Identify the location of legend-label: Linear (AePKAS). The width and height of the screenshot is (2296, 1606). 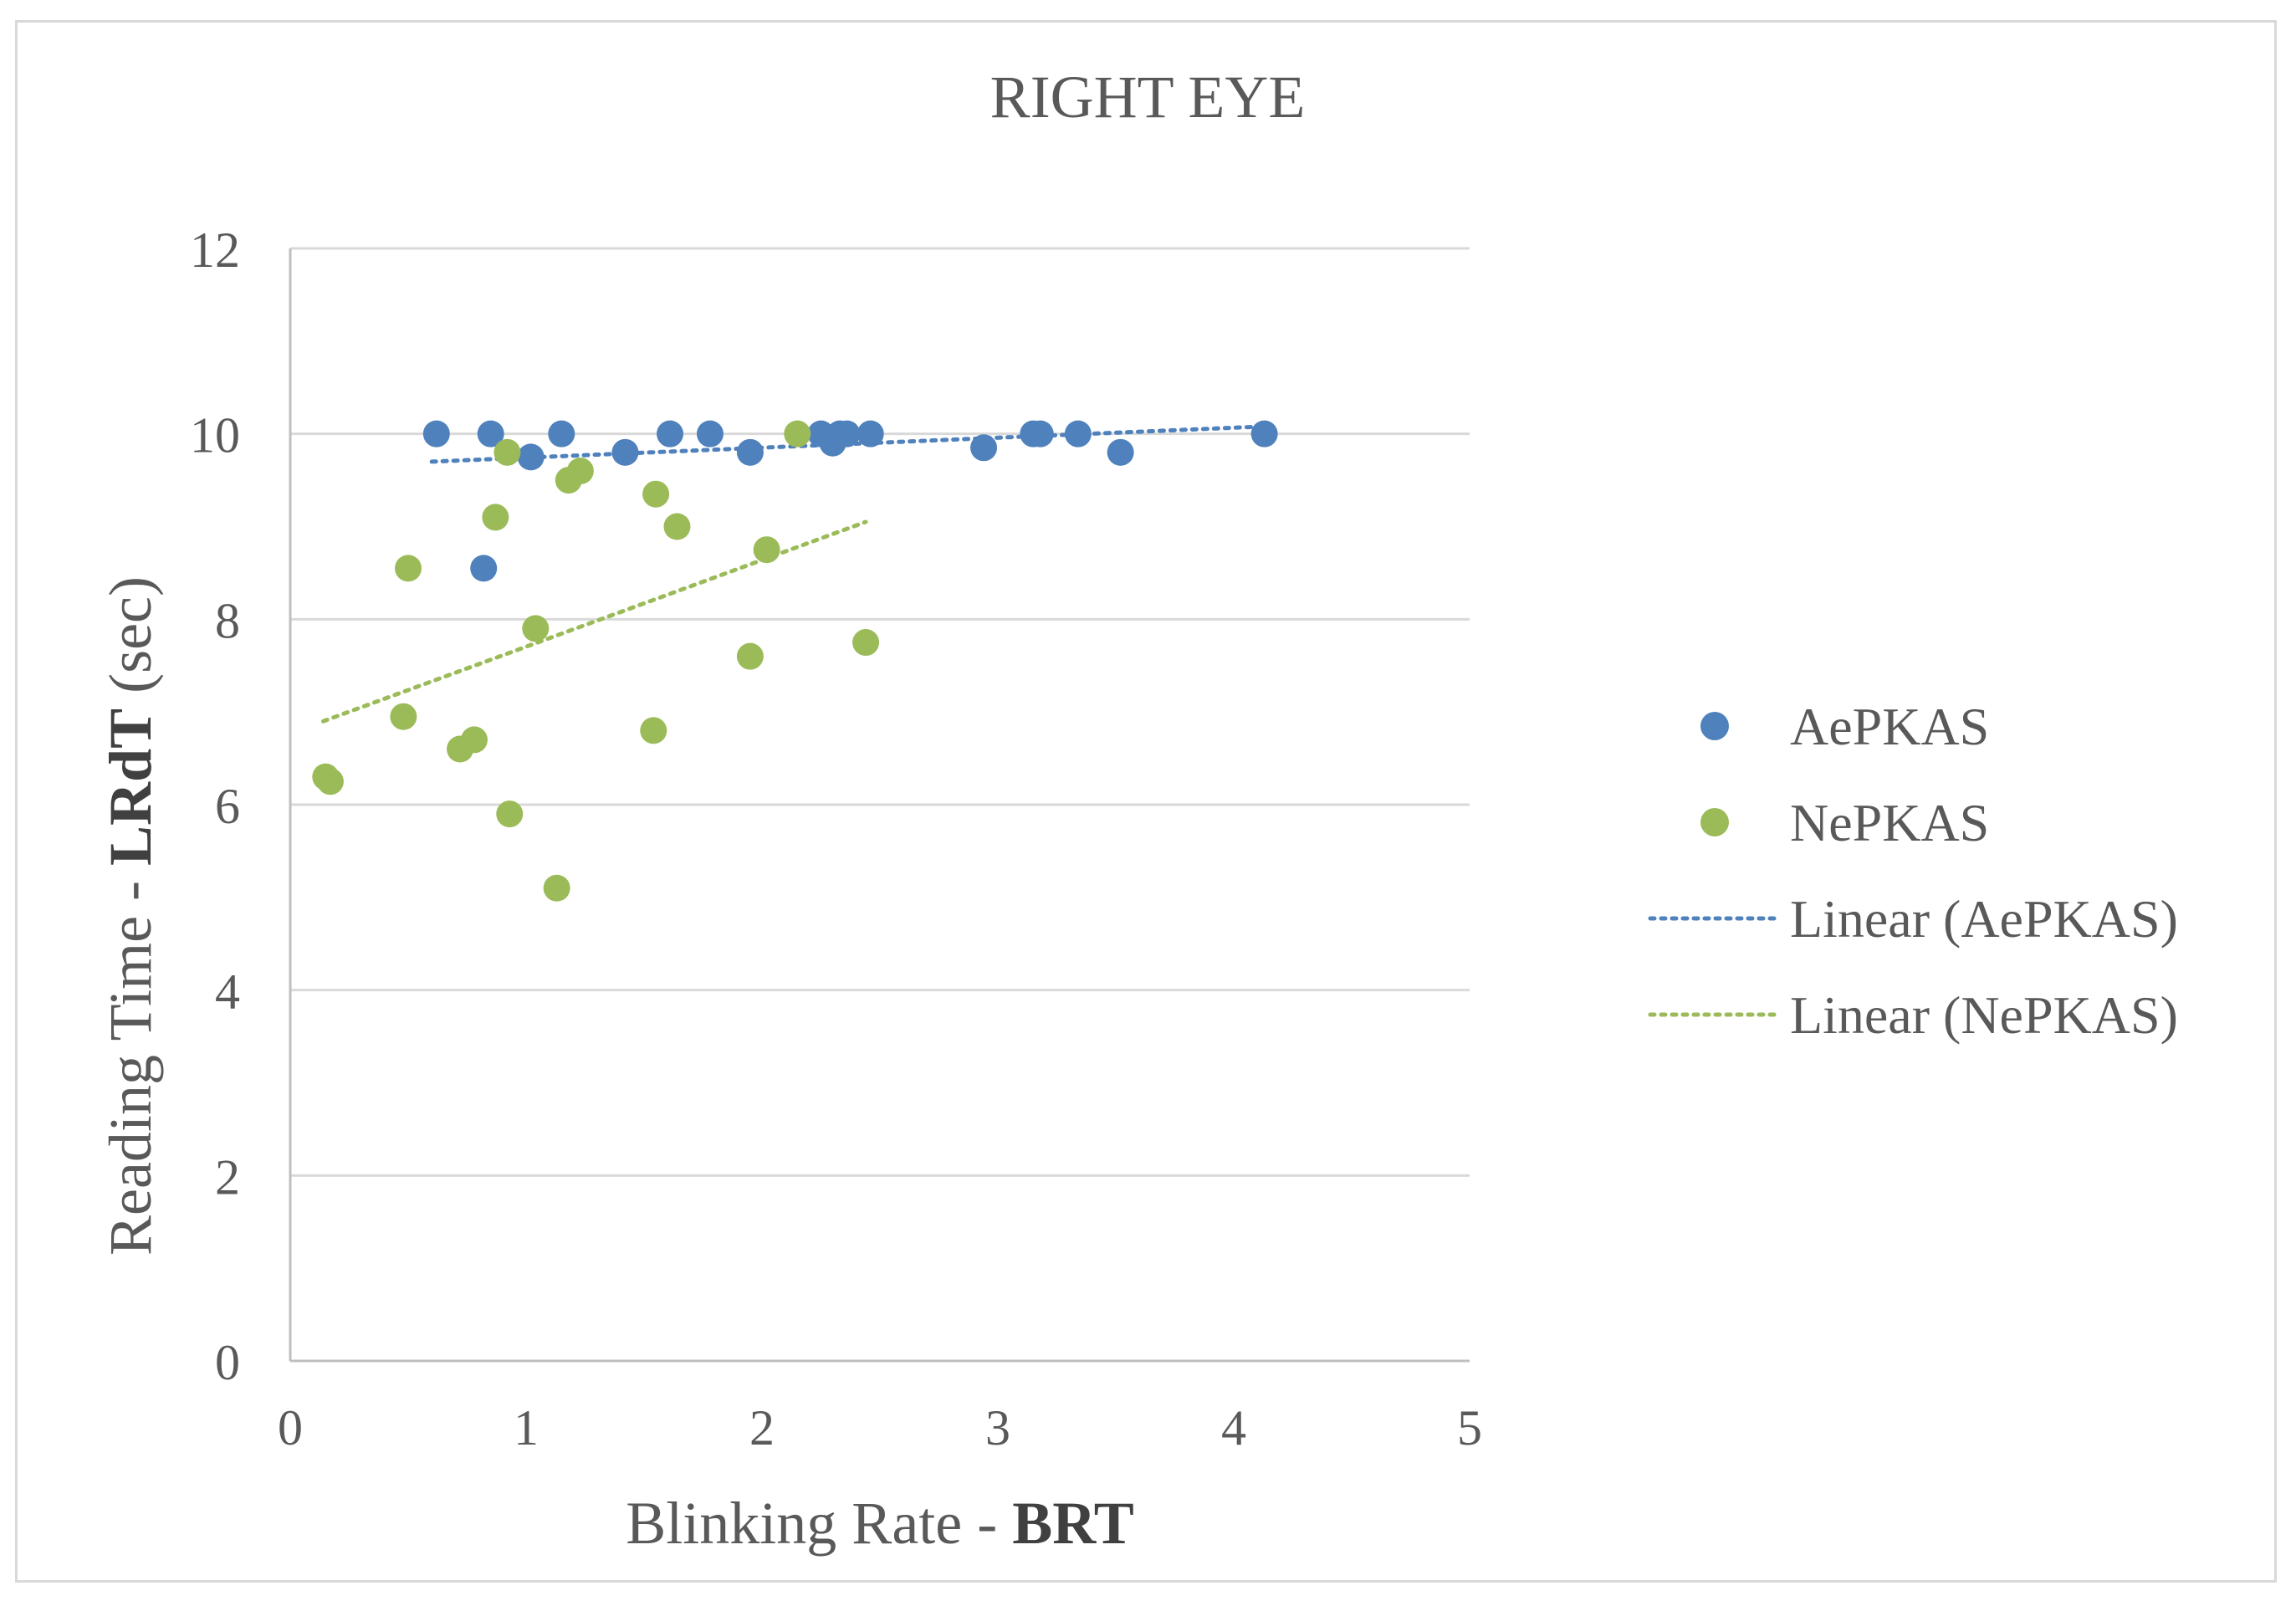
(1984, 919).